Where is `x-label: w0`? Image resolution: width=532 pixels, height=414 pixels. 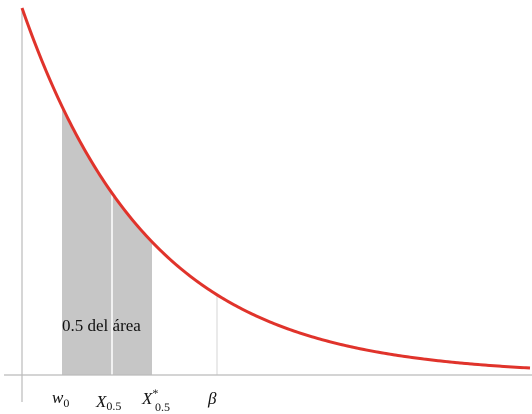
x-label: w0 is located at coordinates (60, 399).